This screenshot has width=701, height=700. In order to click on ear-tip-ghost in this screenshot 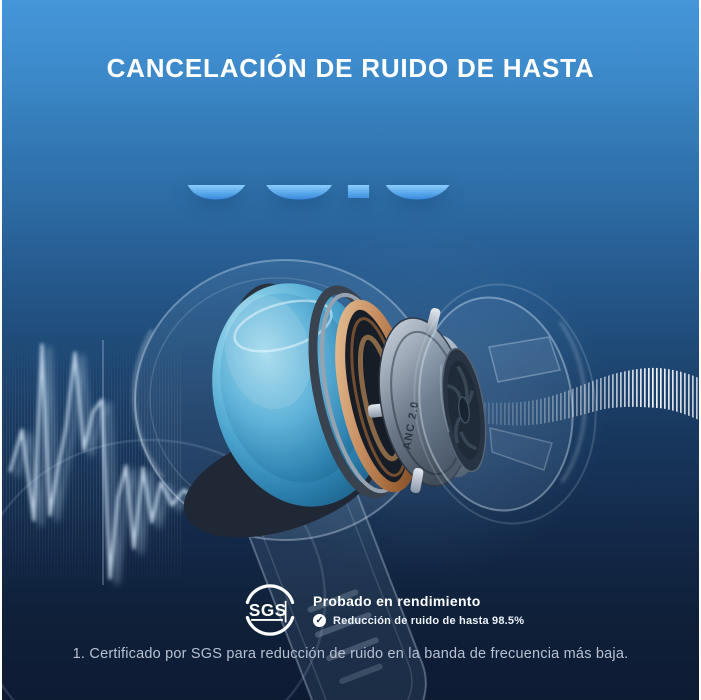, I will do `click(505, 404)`.